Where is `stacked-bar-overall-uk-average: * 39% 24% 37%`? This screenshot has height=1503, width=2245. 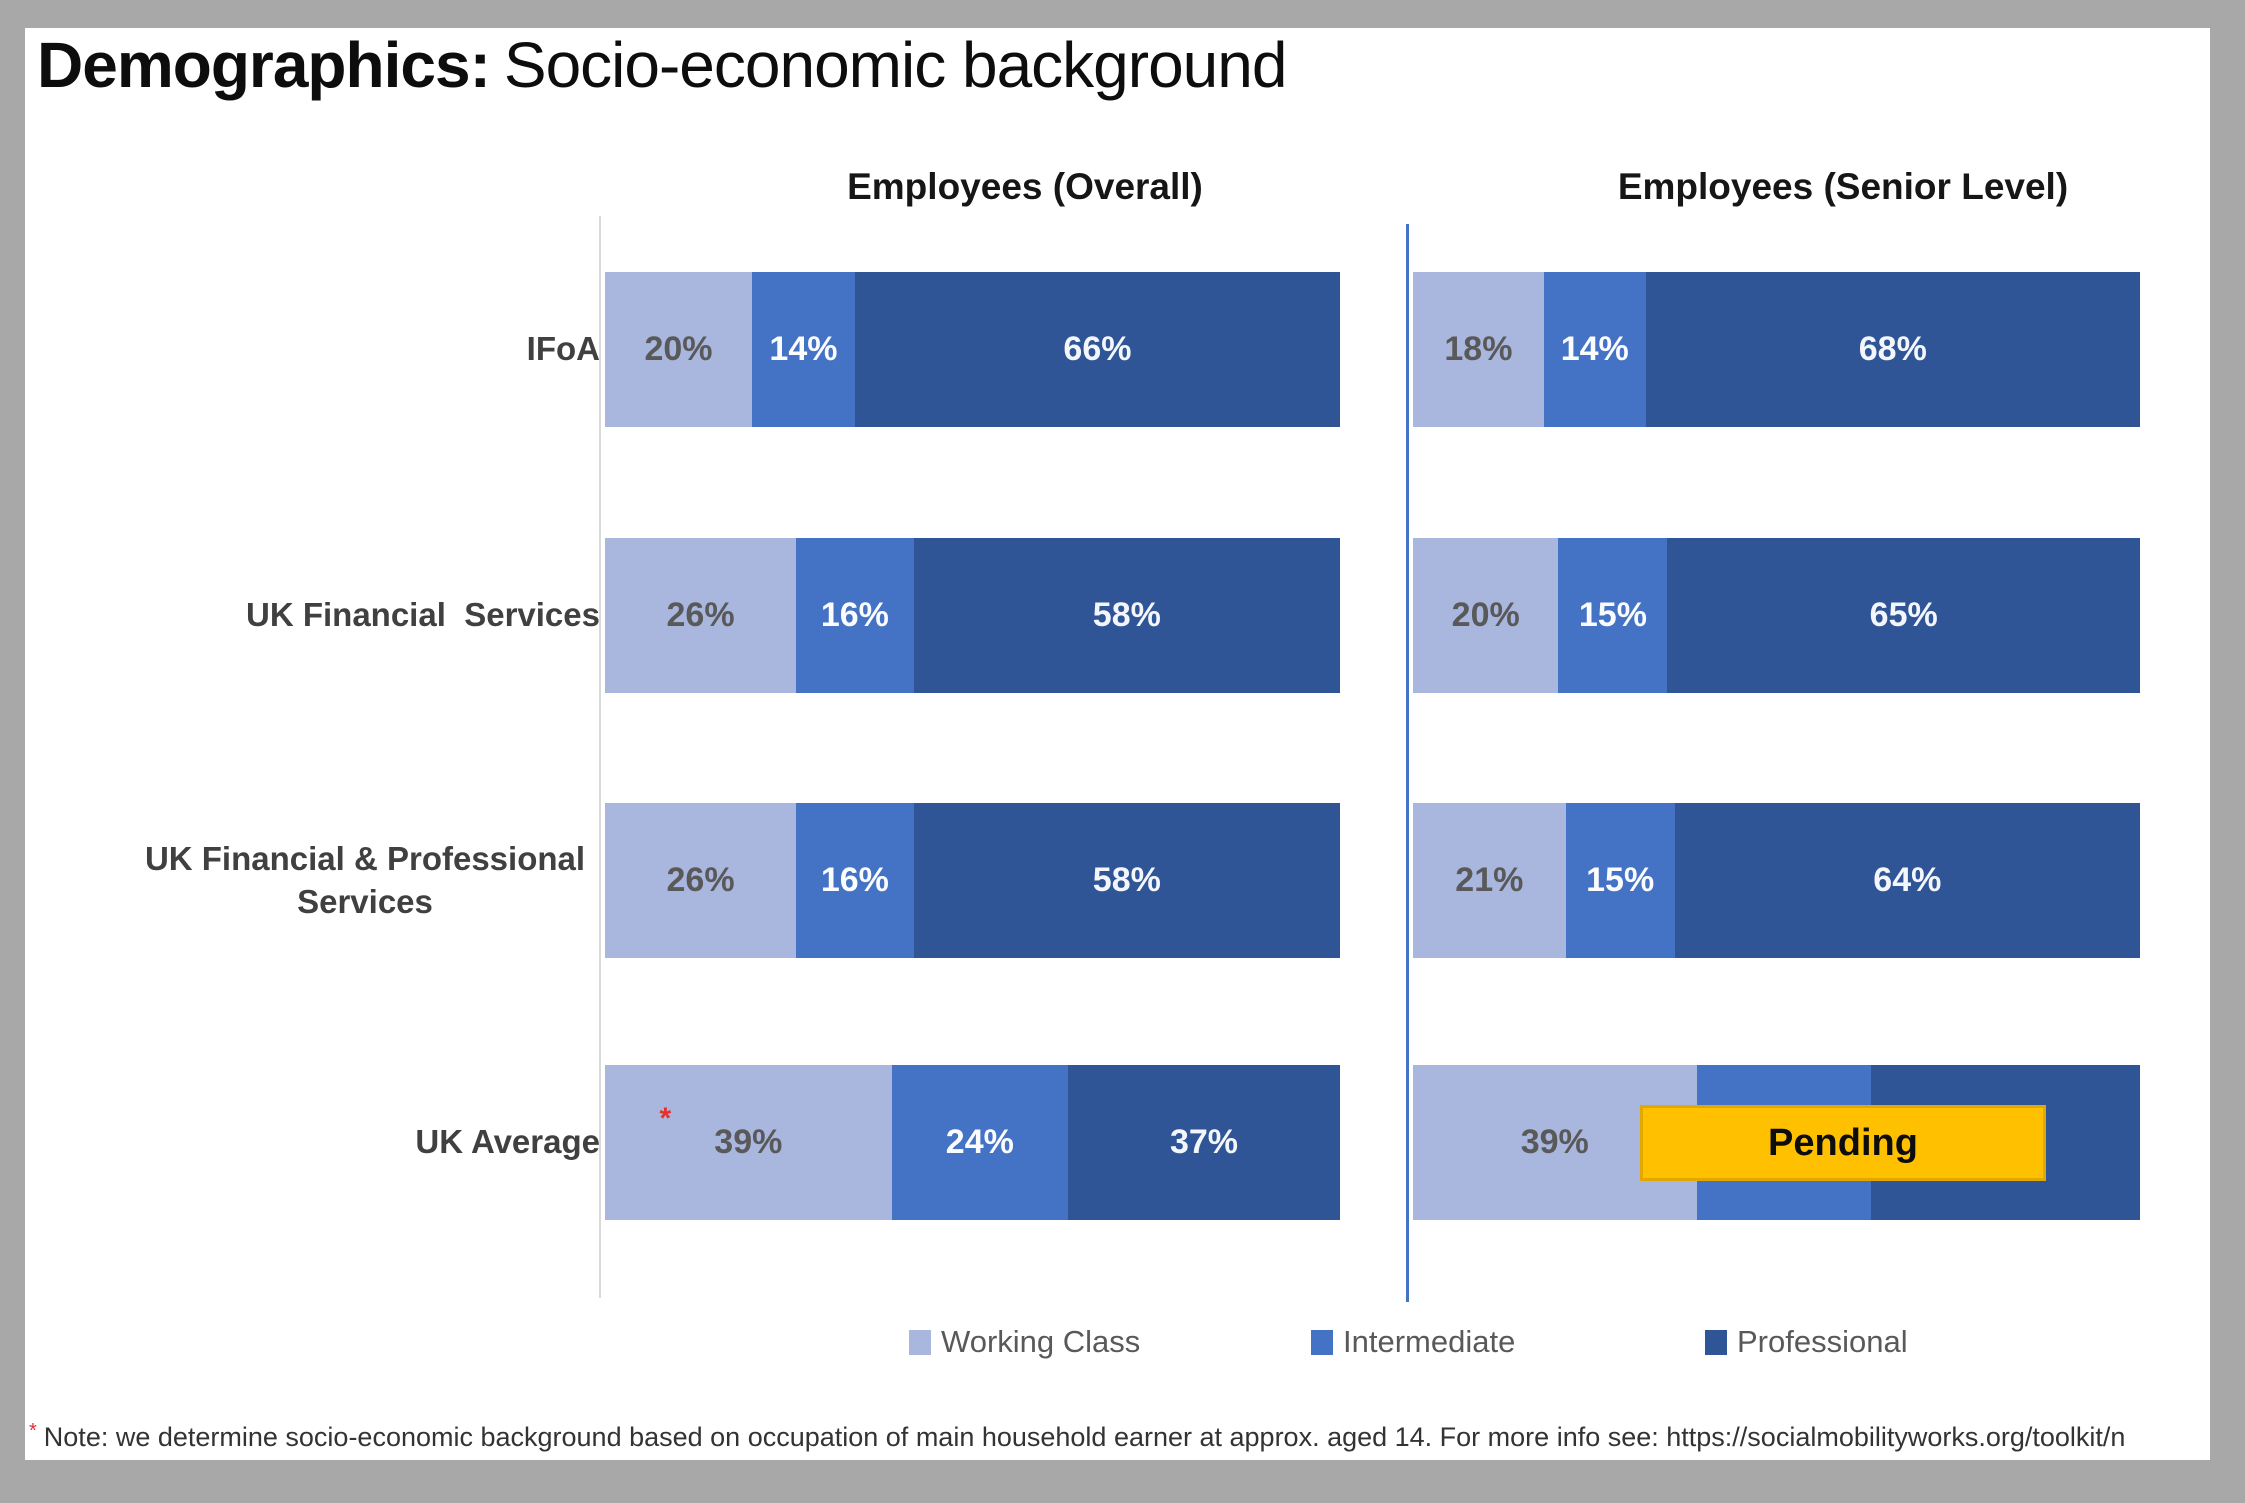
stacked-bar-overall-uk-average: * 39% 24% 37% is located at coordinates (972, 1142).